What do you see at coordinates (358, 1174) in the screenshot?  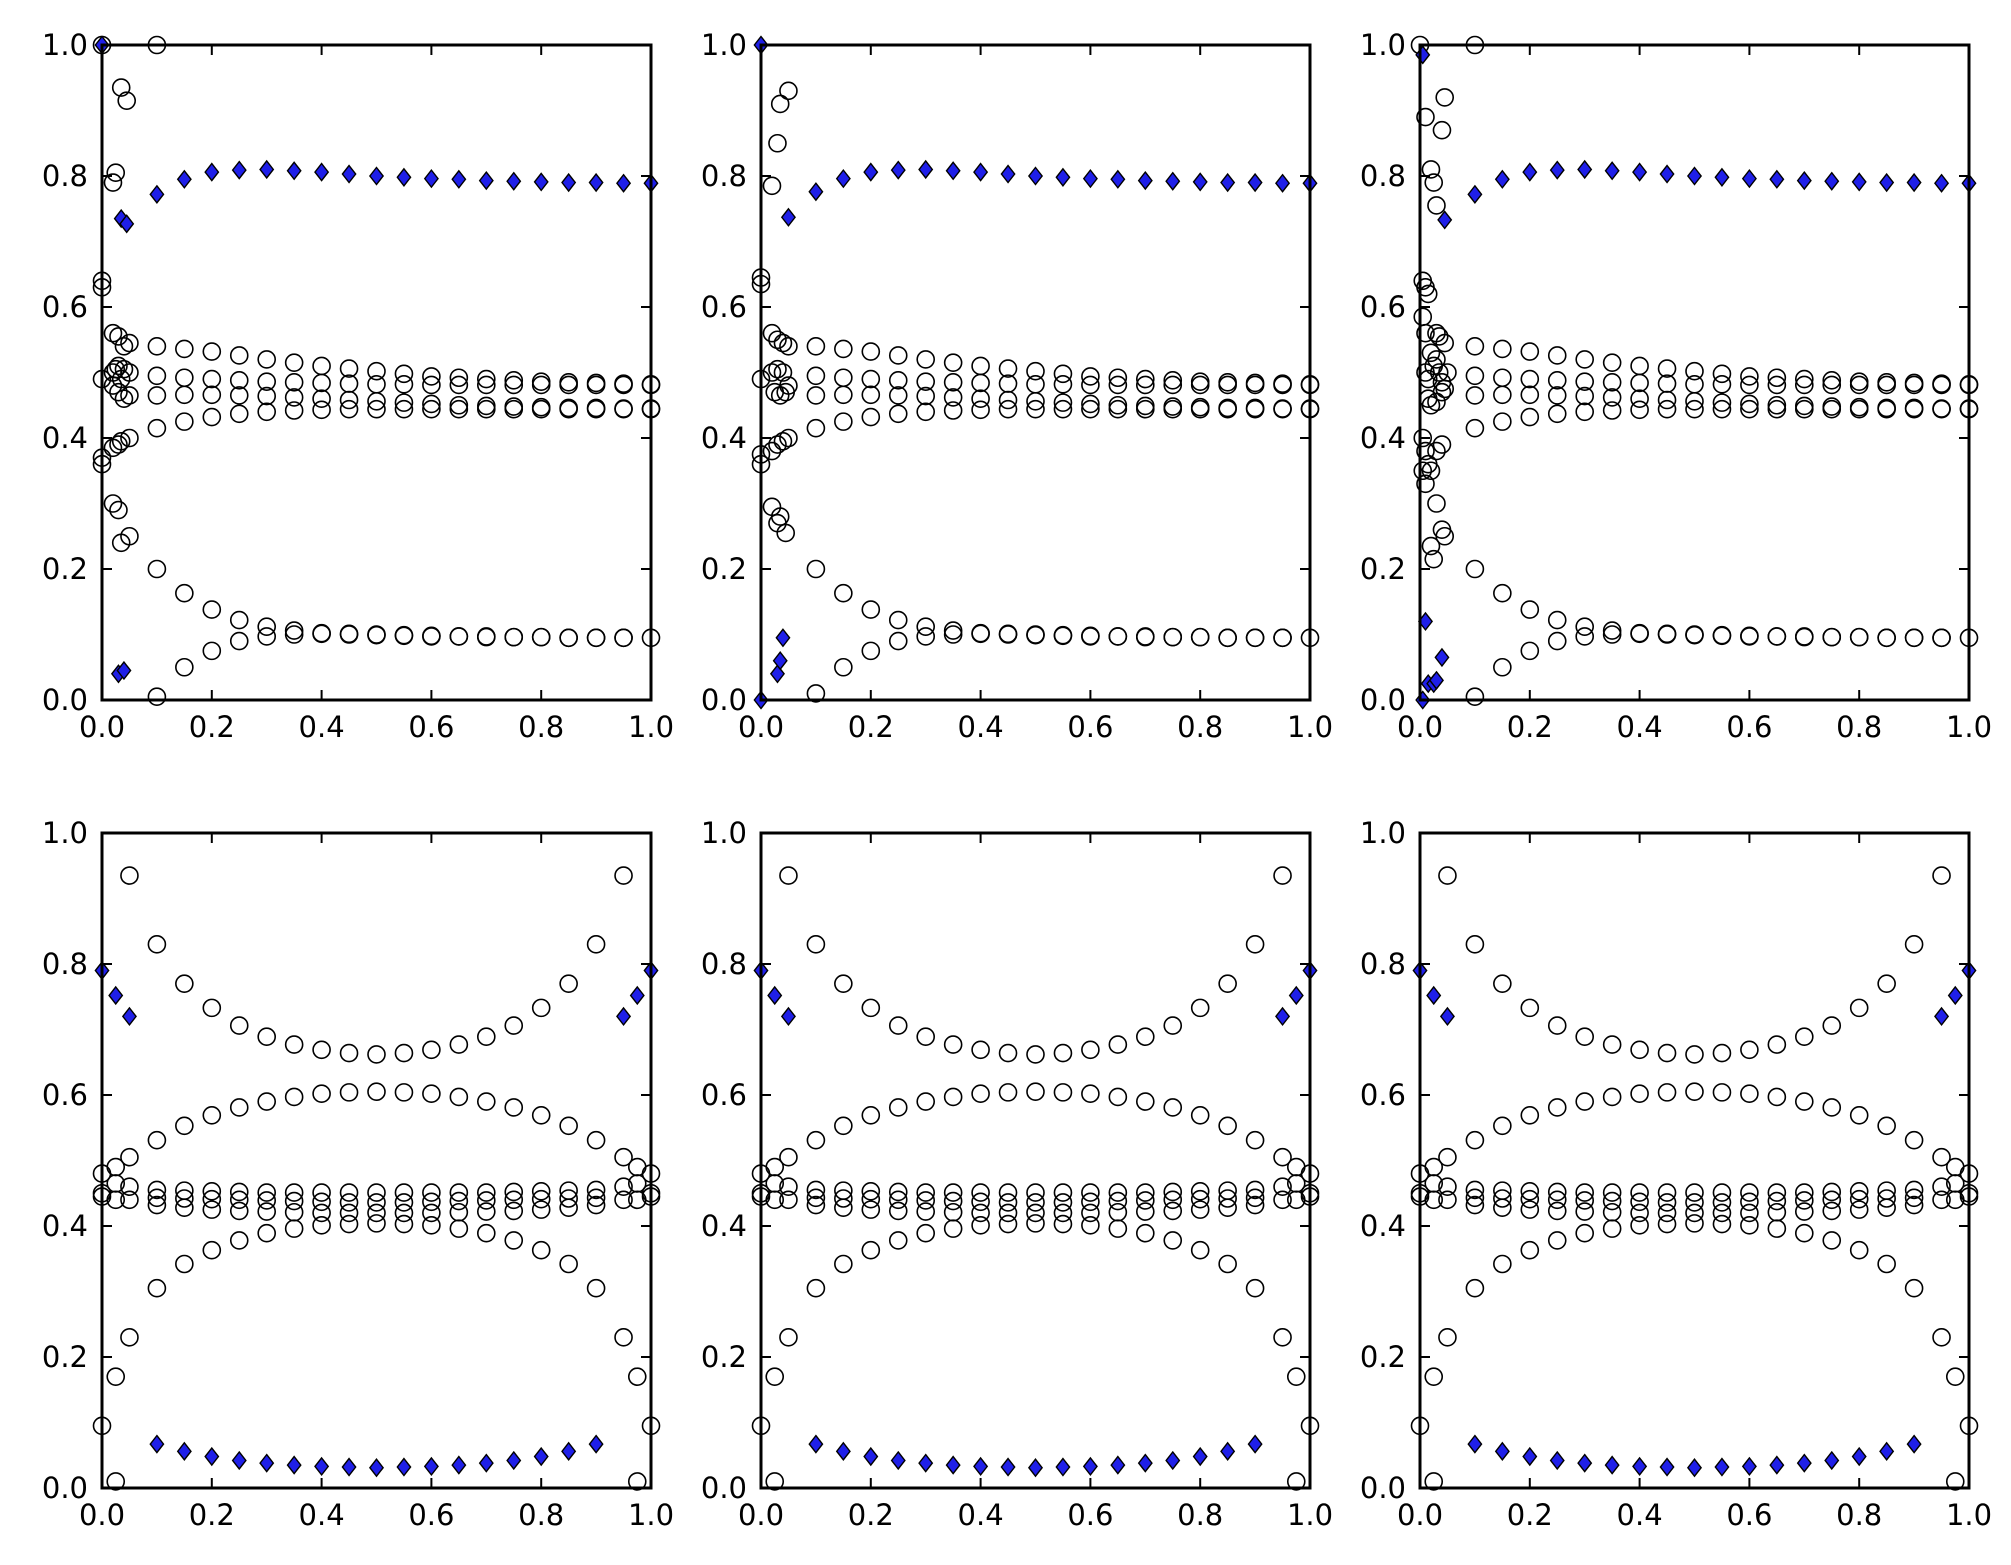 I see `panel-4: 0.0 0.2 0.4 0.6 0.8 1.0 0.0 0.2 0.4 0.6 0.8 1.0` at bounding box center [358, 1174].